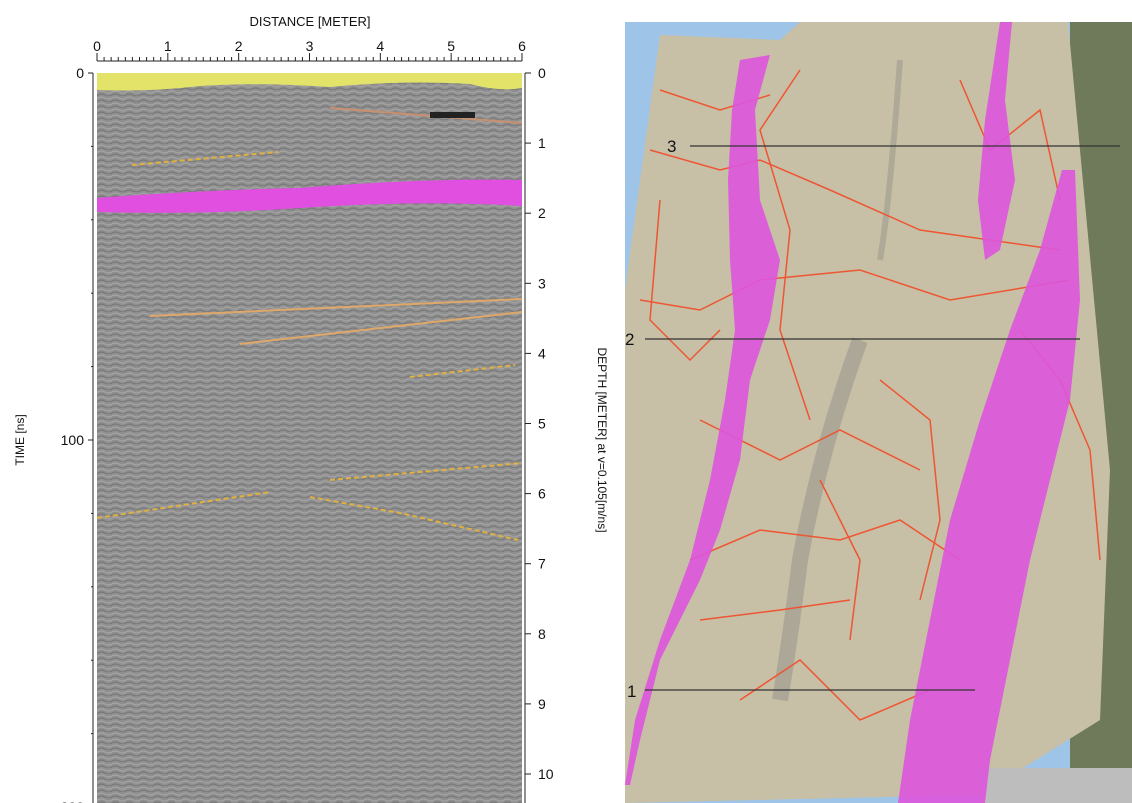 The image size is (1132, 803). What do you see at coordinates (168, 46) in the screenshot?
I see `distance-tick-label: 1` at bounding box center [168, 46].